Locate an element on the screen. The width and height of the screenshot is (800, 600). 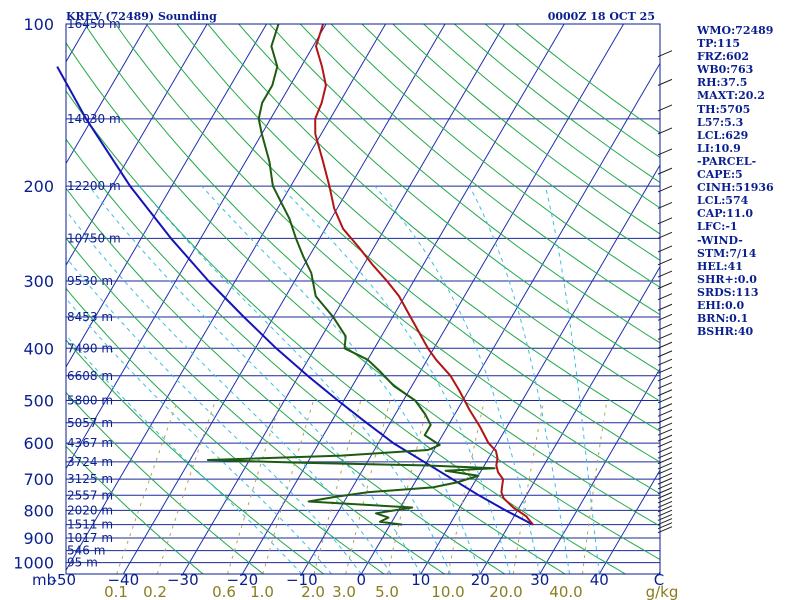
sounding-index: TP:115 is located at coordinates (719, 44).